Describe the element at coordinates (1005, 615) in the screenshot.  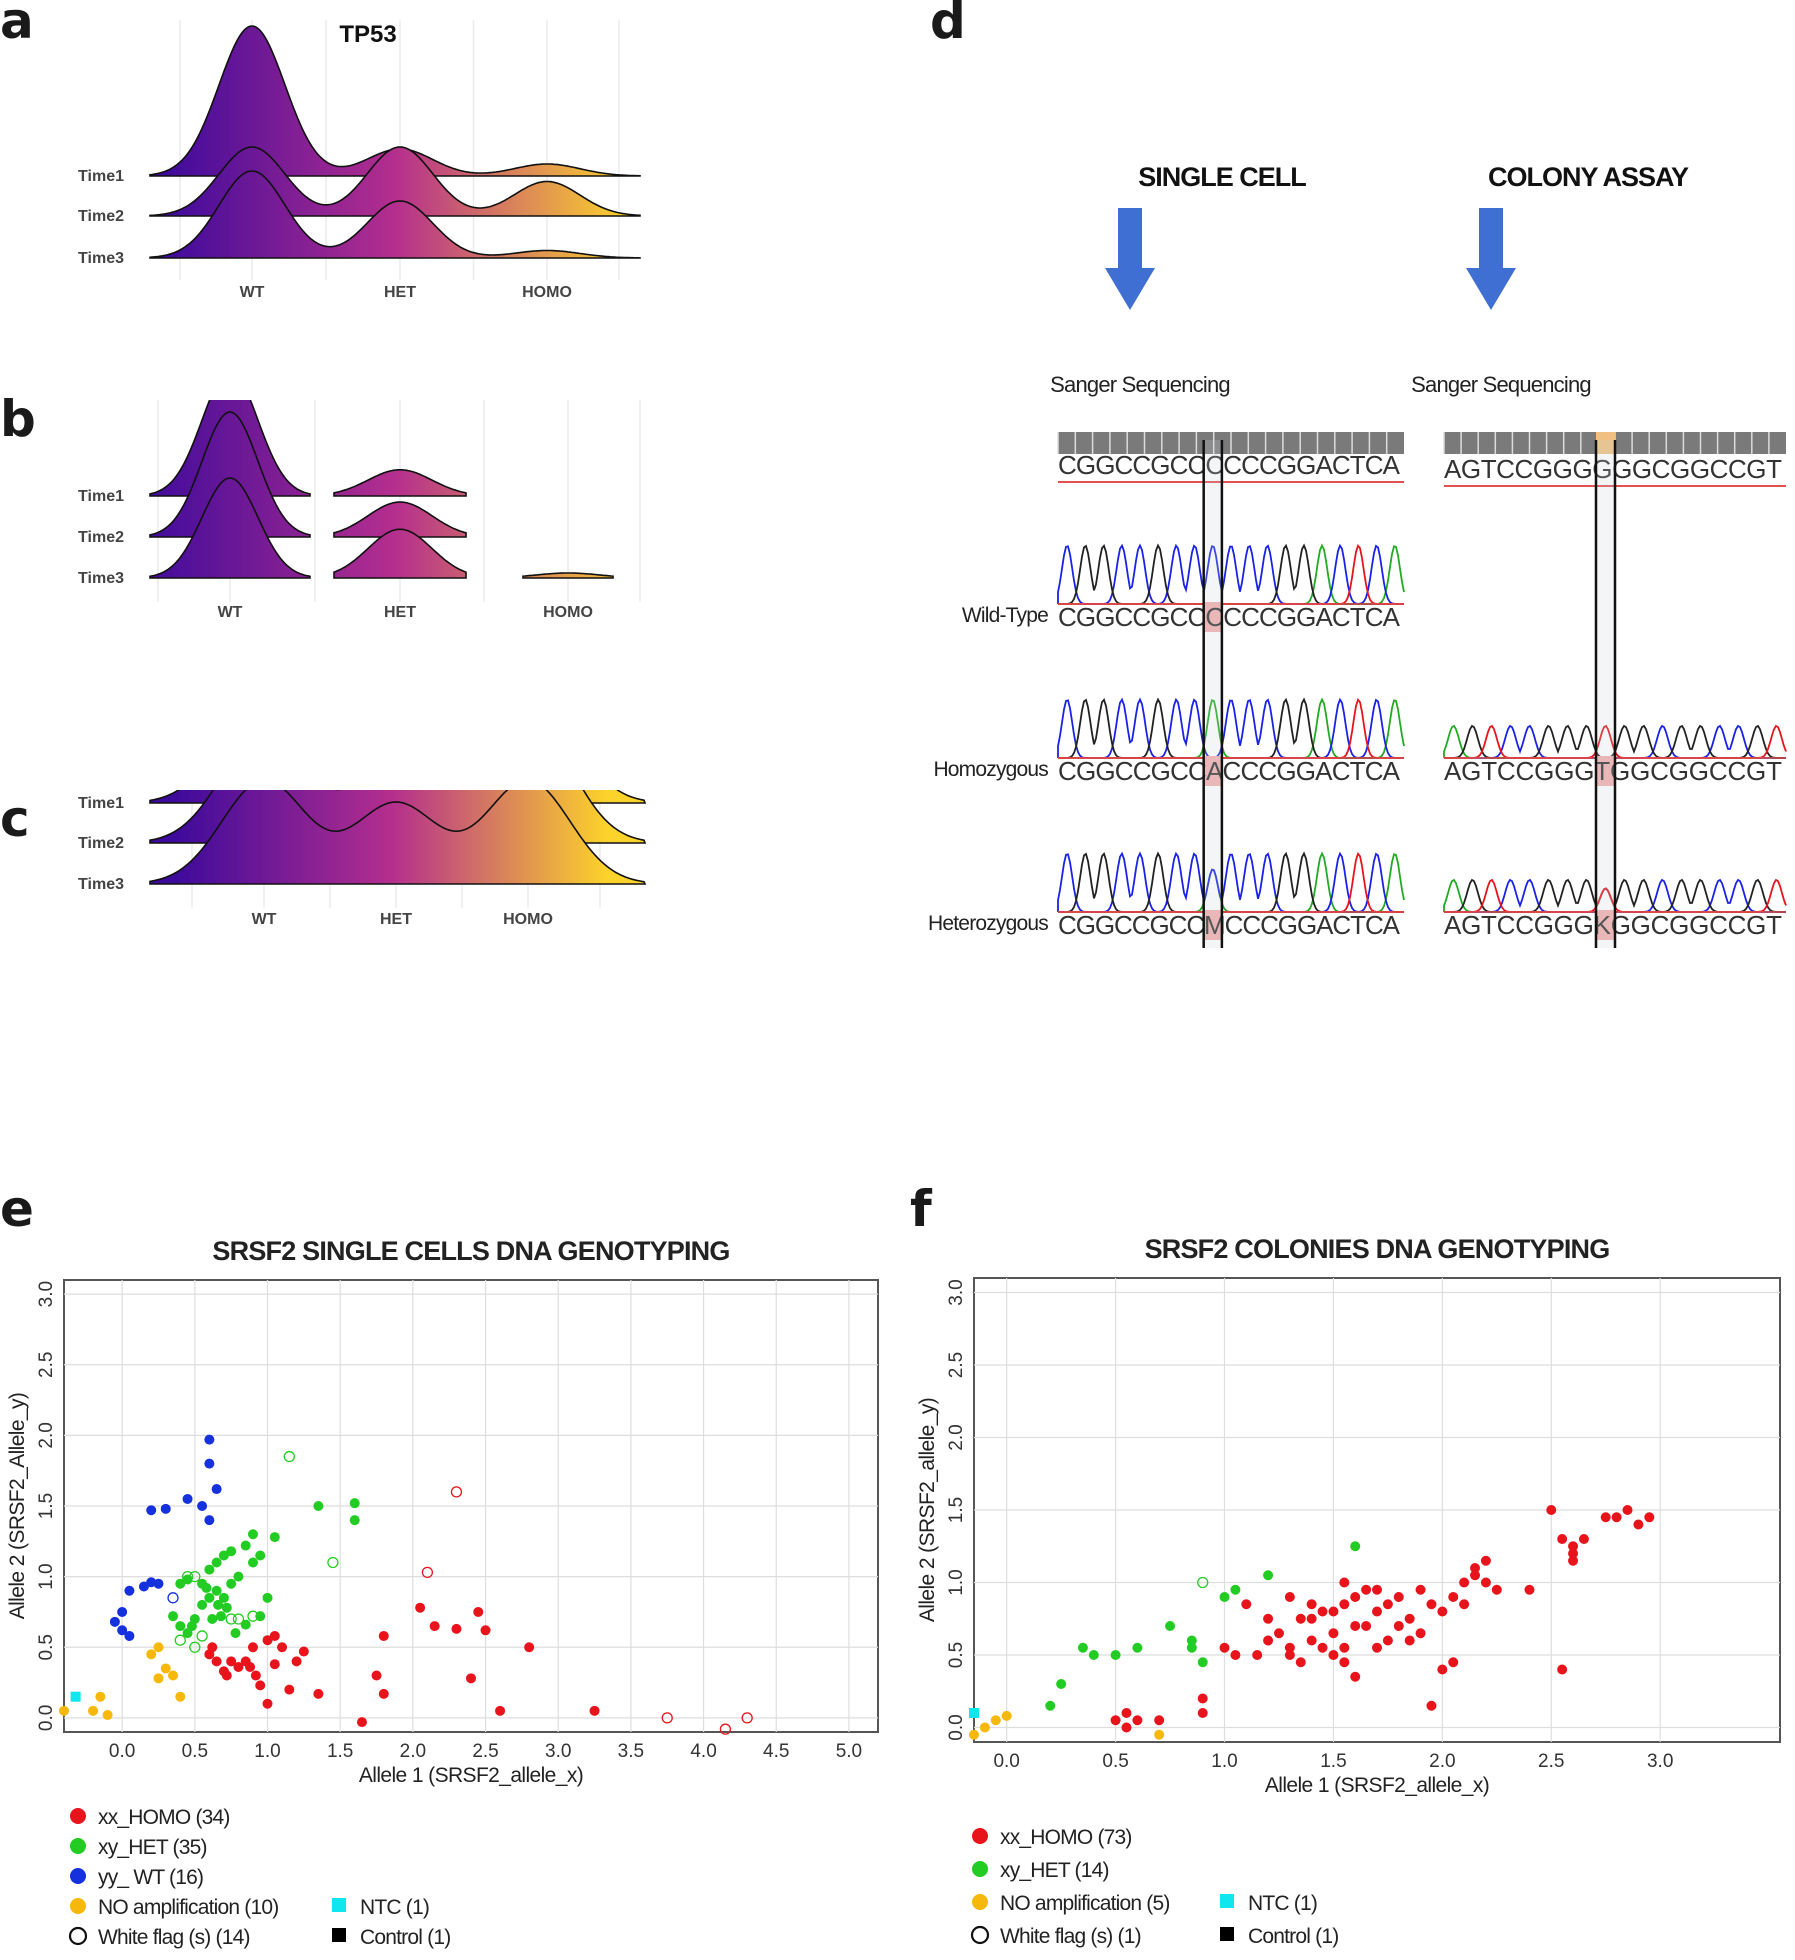
I see `genotype-label: Wild-Type` at that location.